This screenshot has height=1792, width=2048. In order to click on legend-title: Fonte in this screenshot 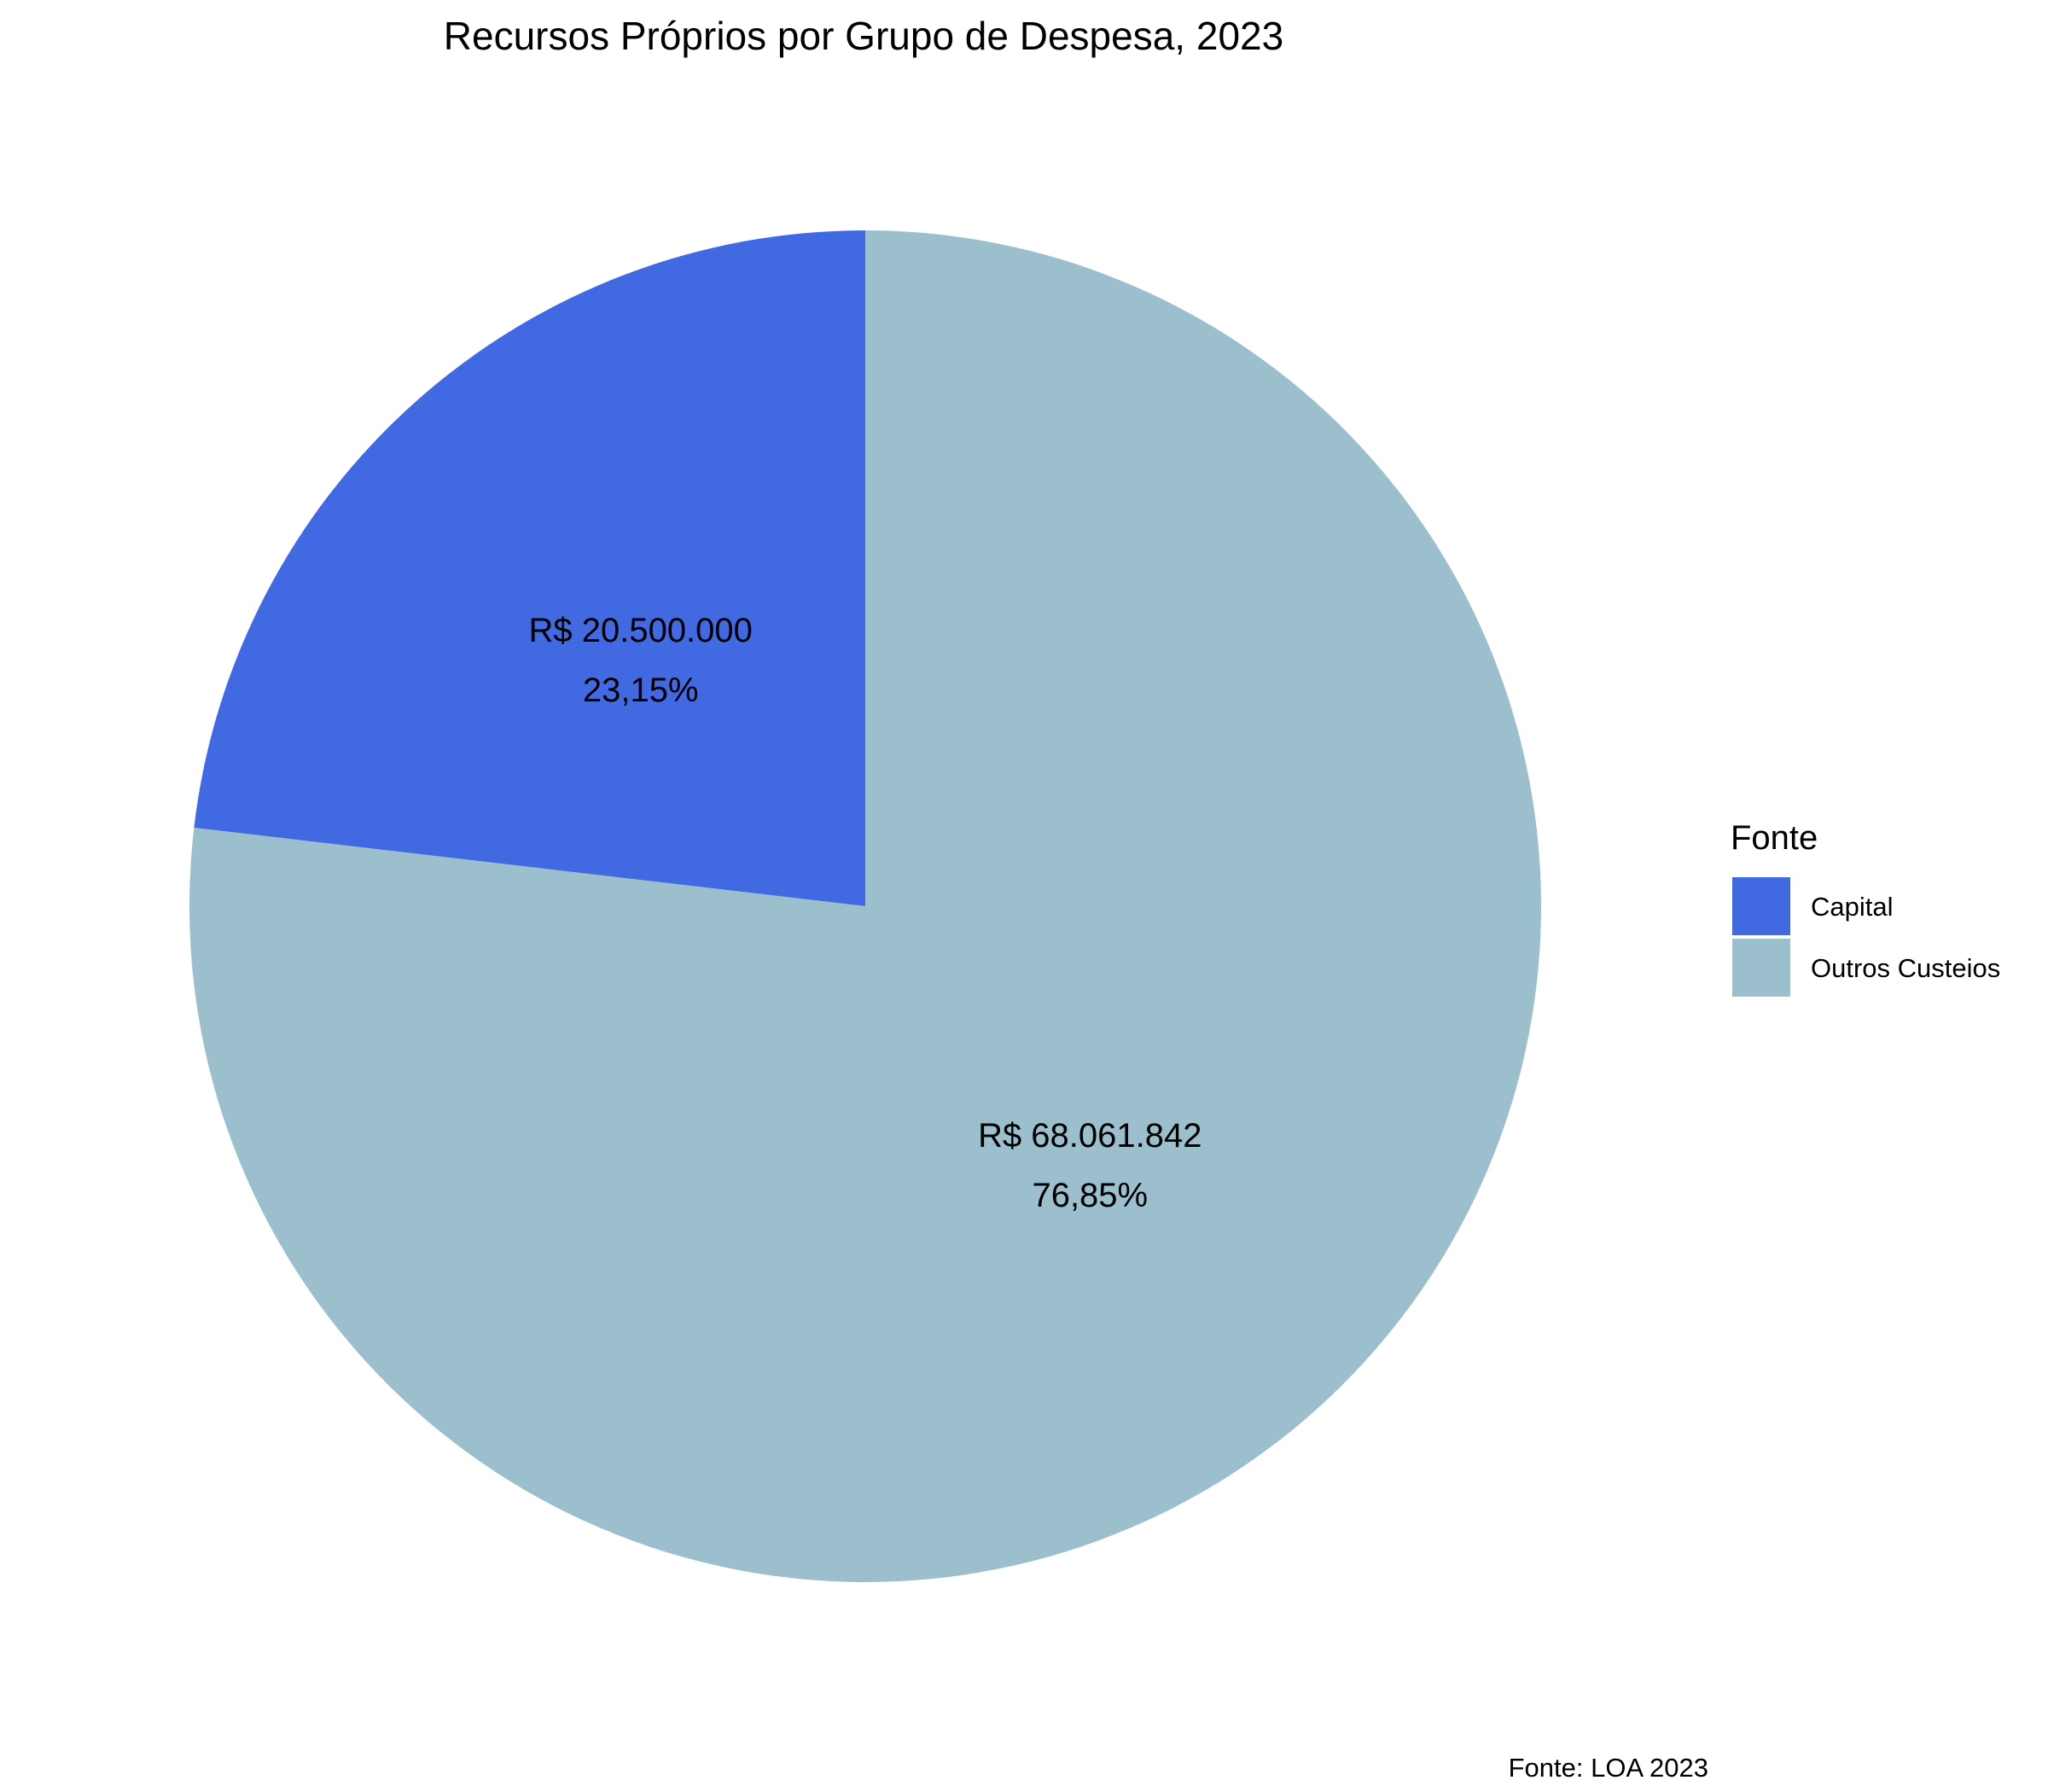, I will do `click(1775, 838)`.